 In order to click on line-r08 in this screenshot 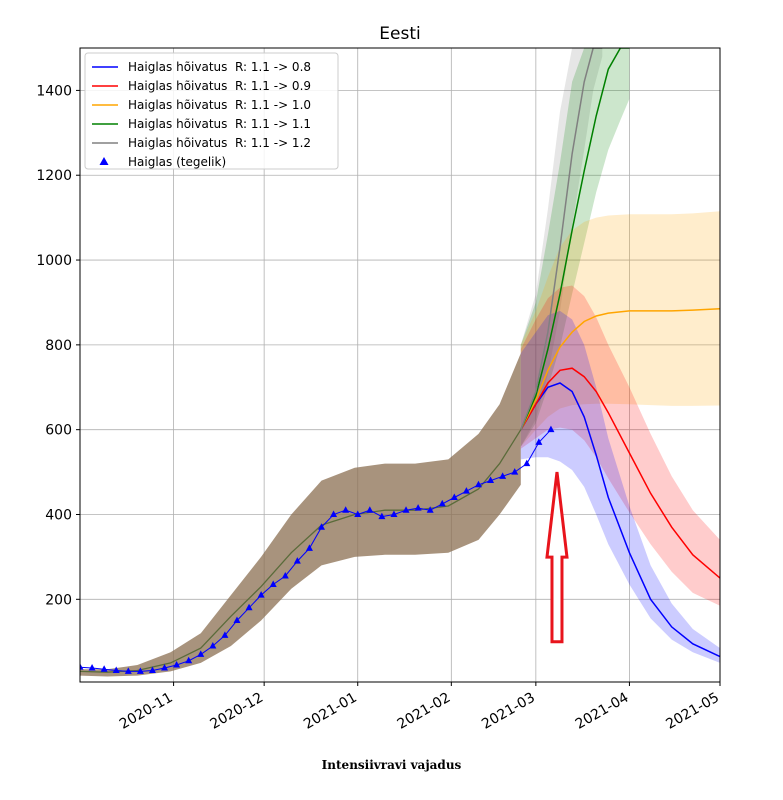, I will do `click(620, 520)`.